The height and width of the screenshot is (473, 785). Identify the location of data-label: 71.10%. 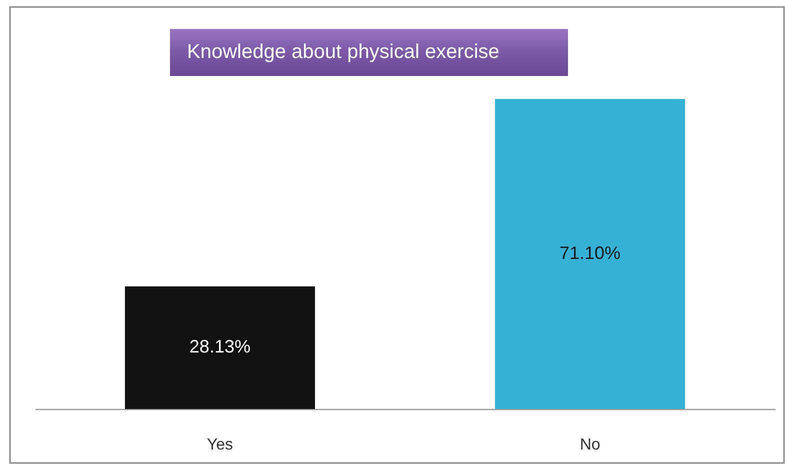
(590, 253).